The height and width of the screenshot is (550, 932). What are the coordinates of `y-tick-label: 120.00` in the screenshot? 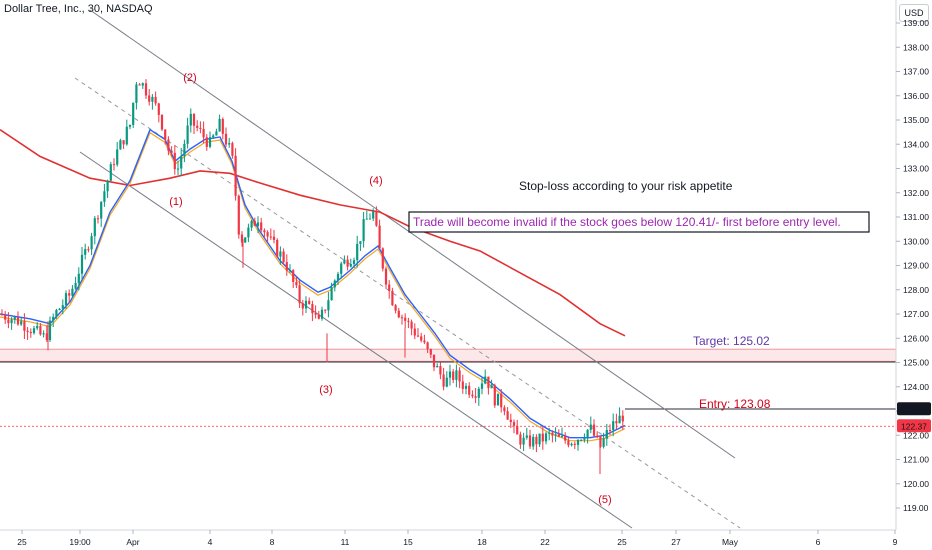 It's located at (916, 484).